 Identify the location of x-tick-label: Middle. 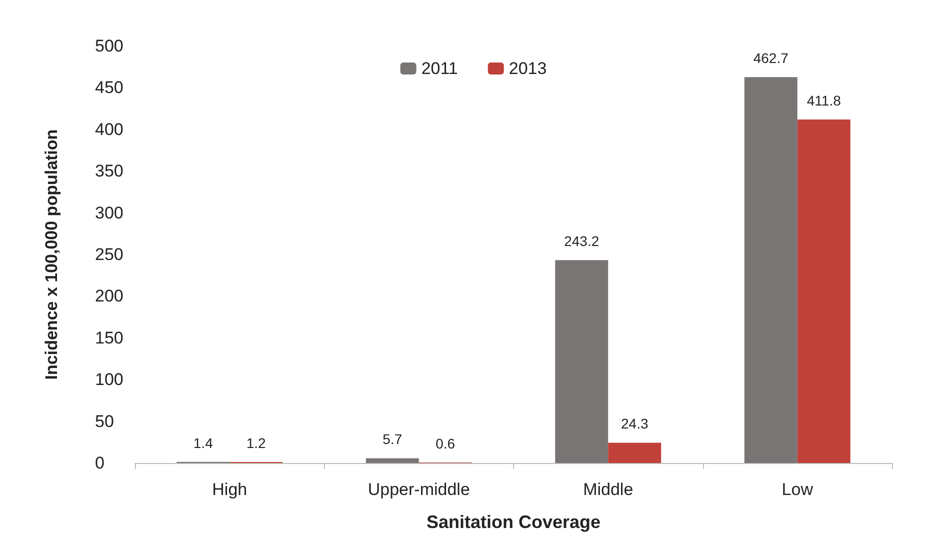
(608, 489).